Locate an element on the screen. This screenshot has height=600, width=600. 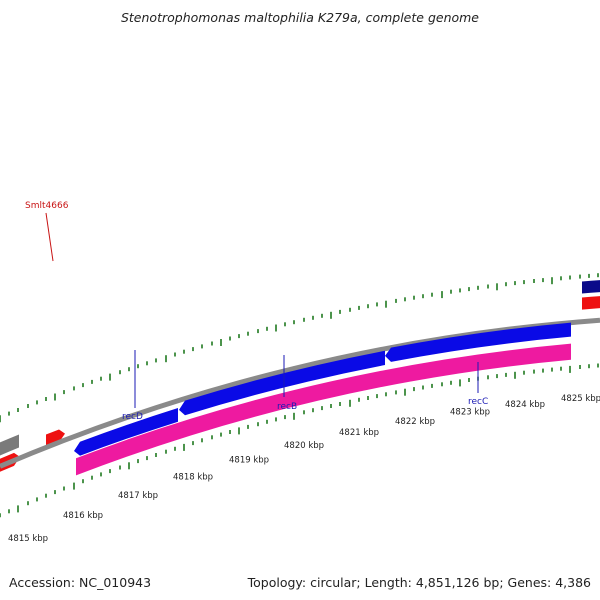
dark-cds-block is located at coordinates (591, 287).